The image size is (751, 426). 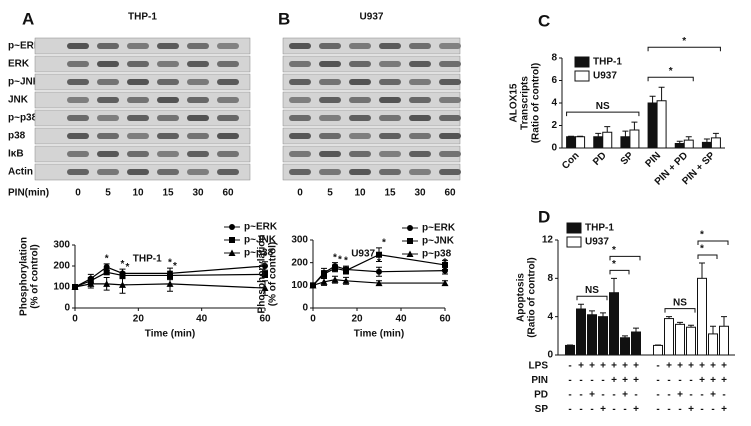 I want to click on annotation: NS, so click(x=603, y=106).